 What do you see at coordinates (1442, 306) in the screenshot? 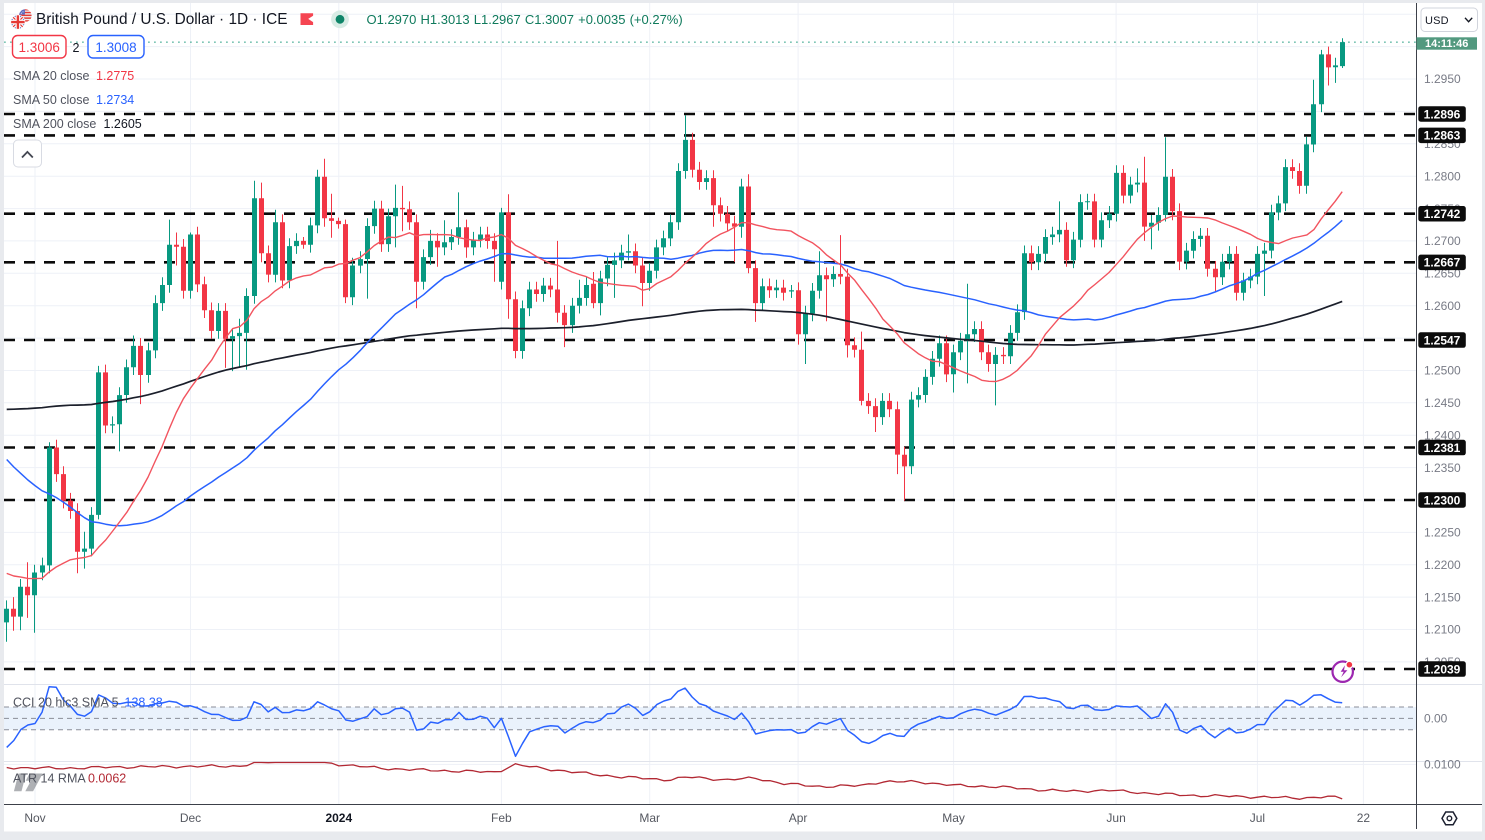
I see `svg-text: 1.2600` at bounding box center [1442, 306].